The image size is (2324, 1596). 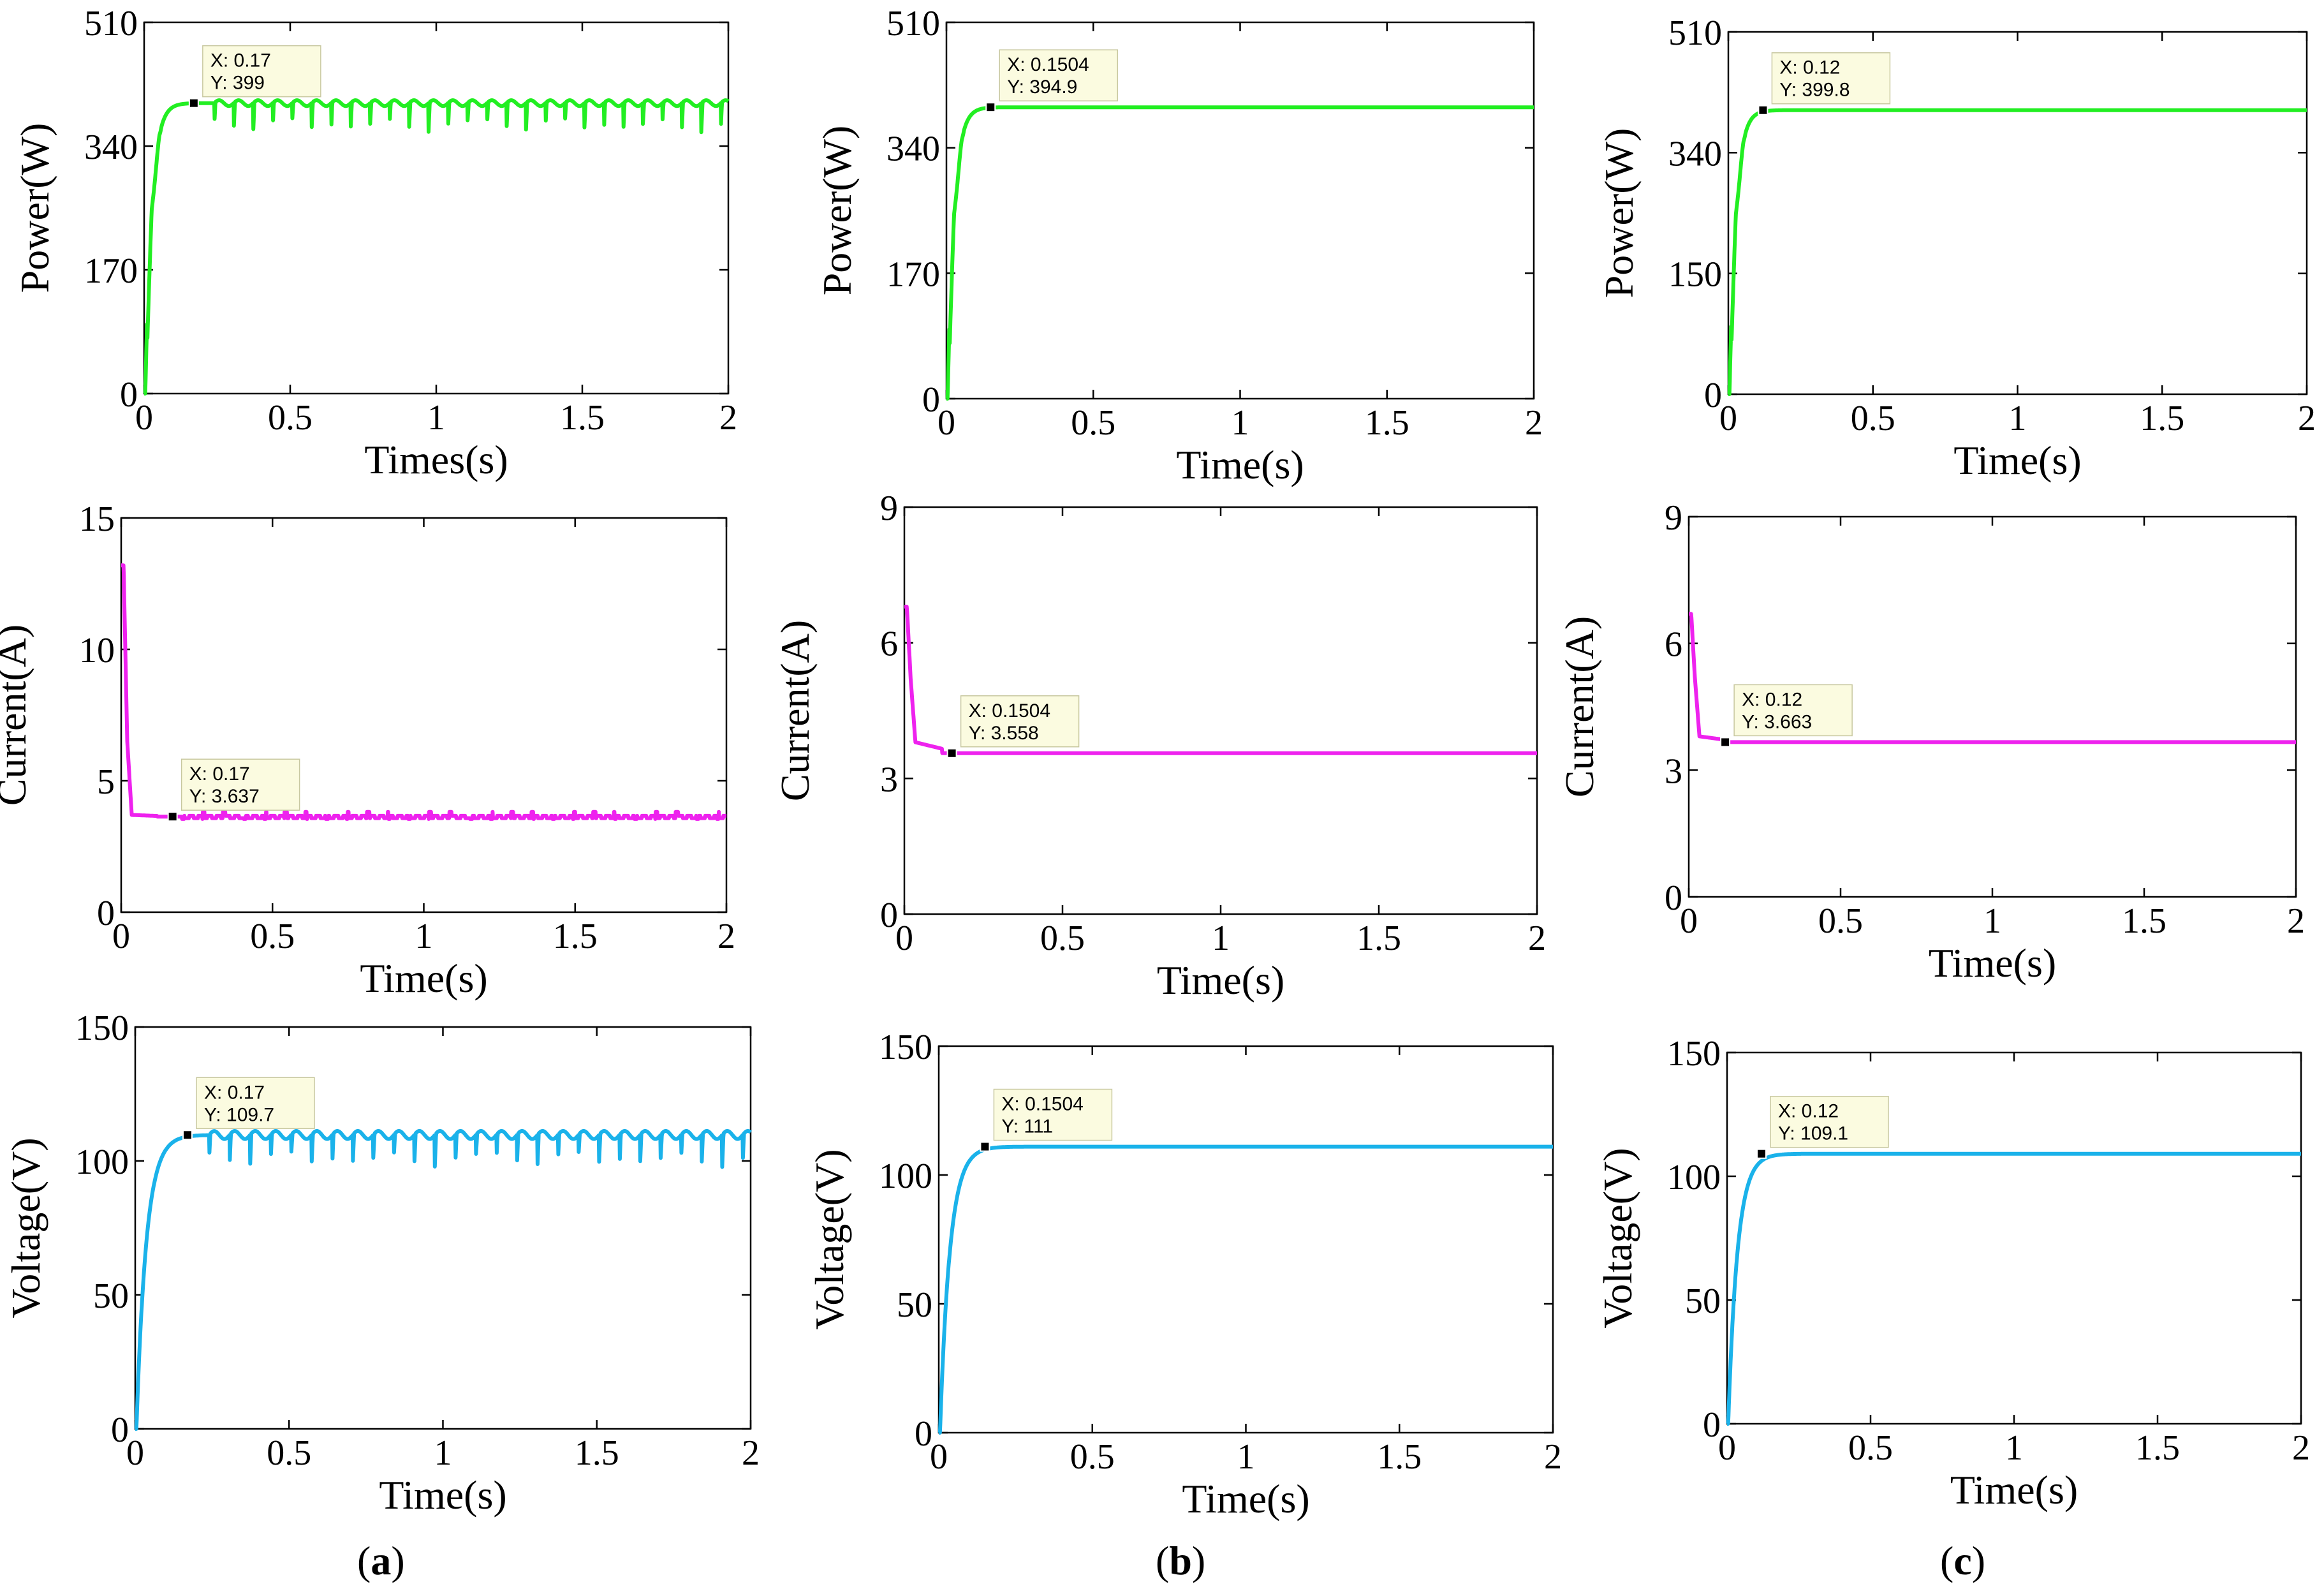 What do you see at coordinates (436, 459) in the screenshot?
I see `x-axis-title: Times(s)` at bounding box center [436, 459].